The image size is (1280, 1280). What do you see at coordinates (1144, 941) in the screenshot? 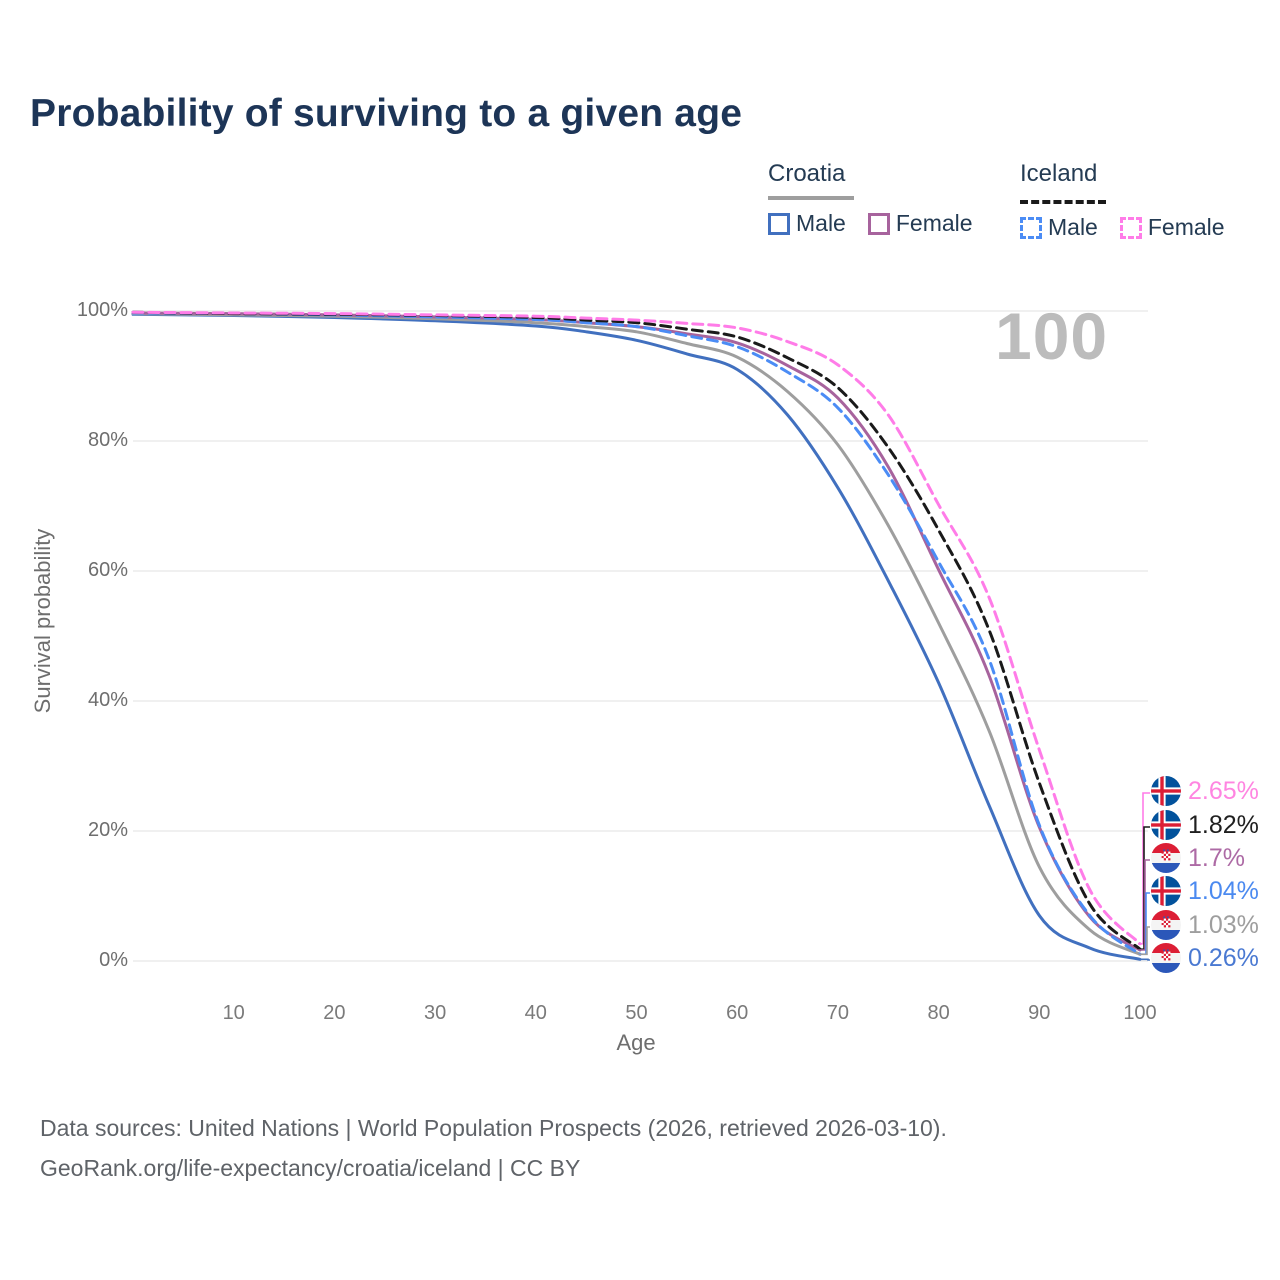
I see `connector-croatia` at bounding box center [1144, 941].